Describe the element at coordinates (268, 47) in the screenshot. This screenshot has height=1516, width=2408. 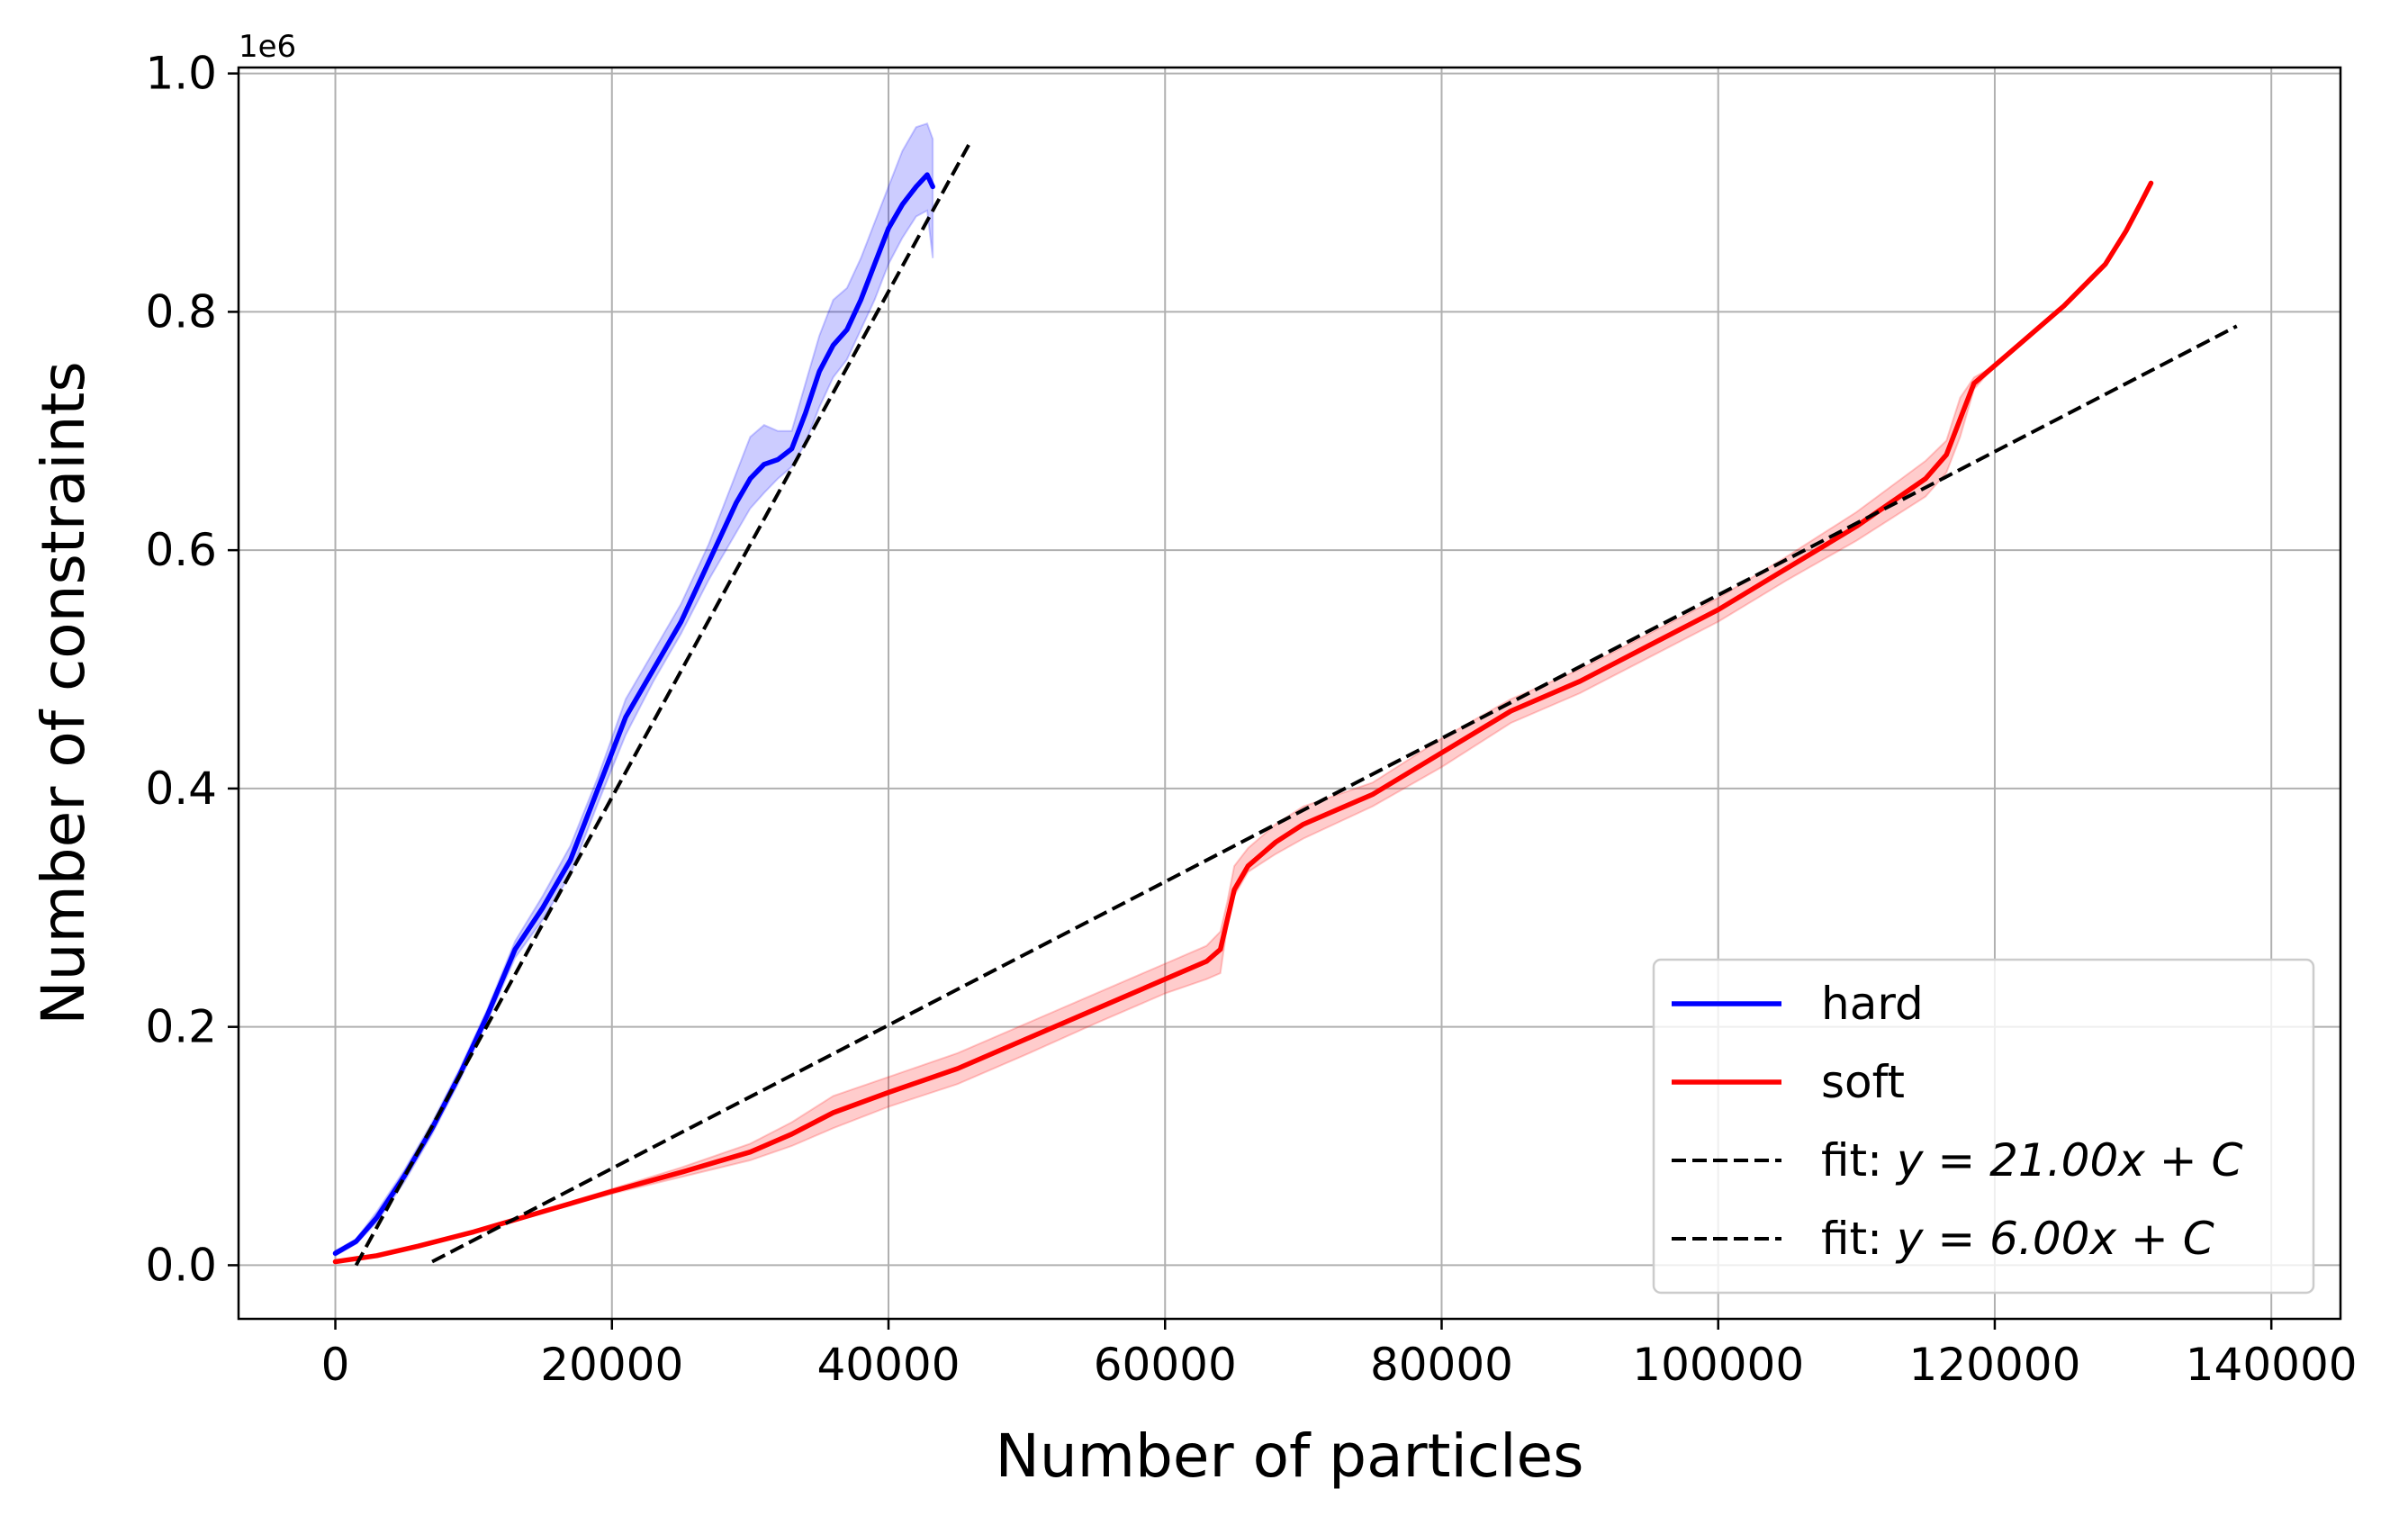
I see `y-axis-offset-label: 1e6` at that location.